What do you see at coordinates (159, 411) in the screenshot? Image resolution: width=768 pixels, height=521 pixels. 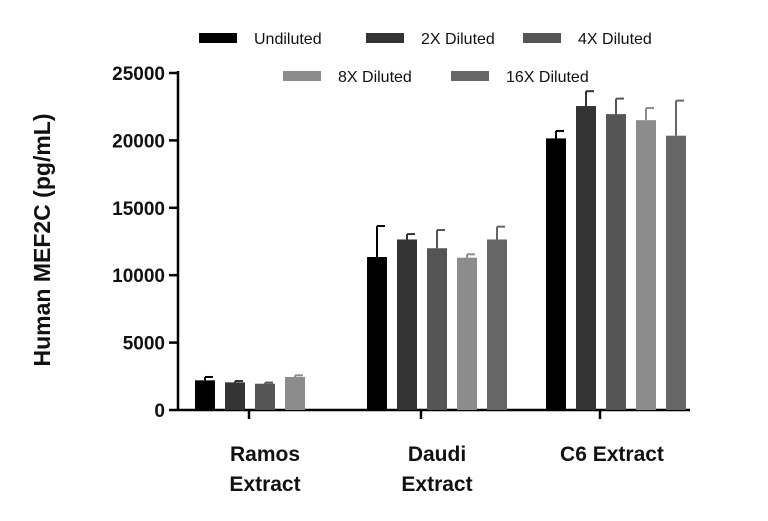 I see `y-tick-label: 0` at bounding box center [159, 411].